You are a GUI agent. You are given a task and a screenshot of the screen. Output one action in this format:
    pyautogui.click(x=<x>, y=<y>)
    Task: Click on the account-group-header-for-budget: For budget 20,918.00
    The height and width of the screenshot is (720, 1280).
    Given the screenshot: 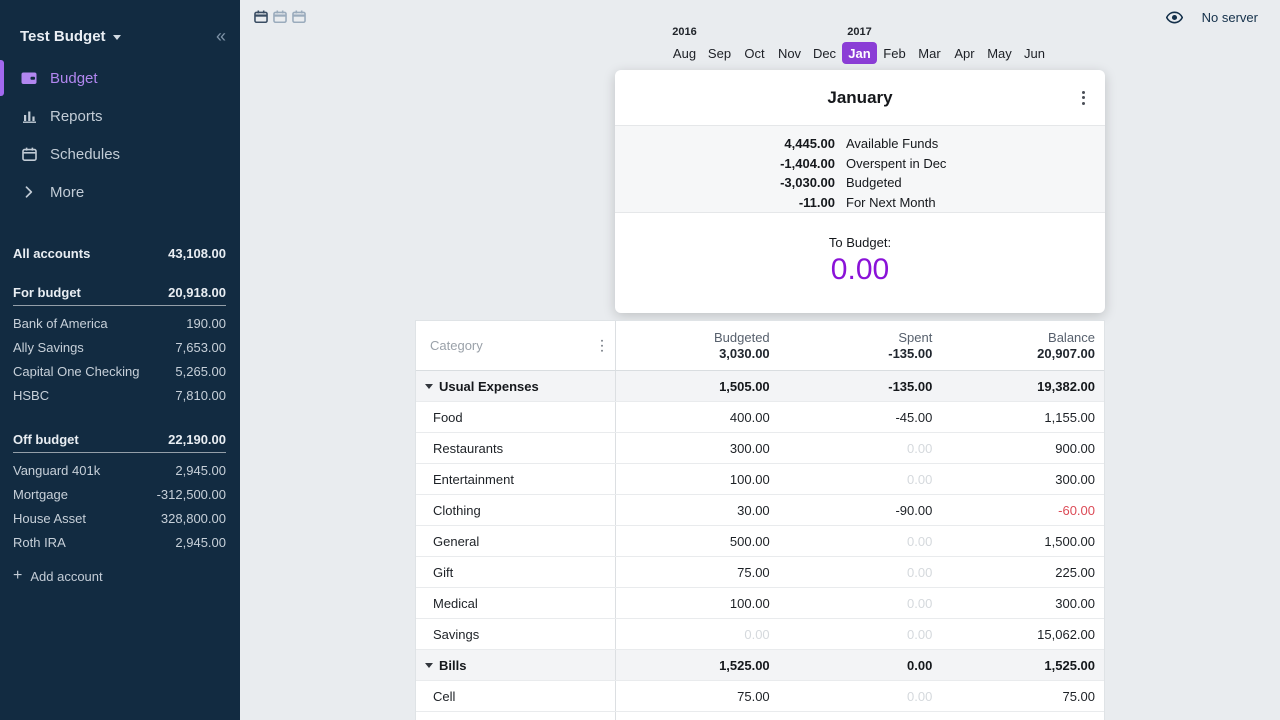 What is the action you would take?
    pyautogui.click(x=119, y=293)
    